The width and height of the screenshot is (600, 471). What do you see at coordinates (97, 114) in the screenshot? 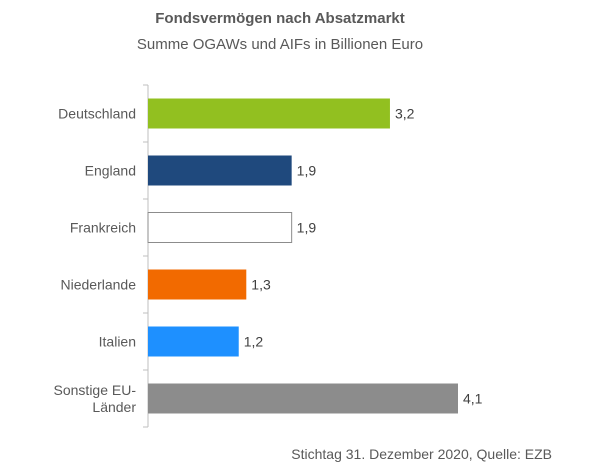
I see `category-label: Deutschland` at bounding box center [97, 114].